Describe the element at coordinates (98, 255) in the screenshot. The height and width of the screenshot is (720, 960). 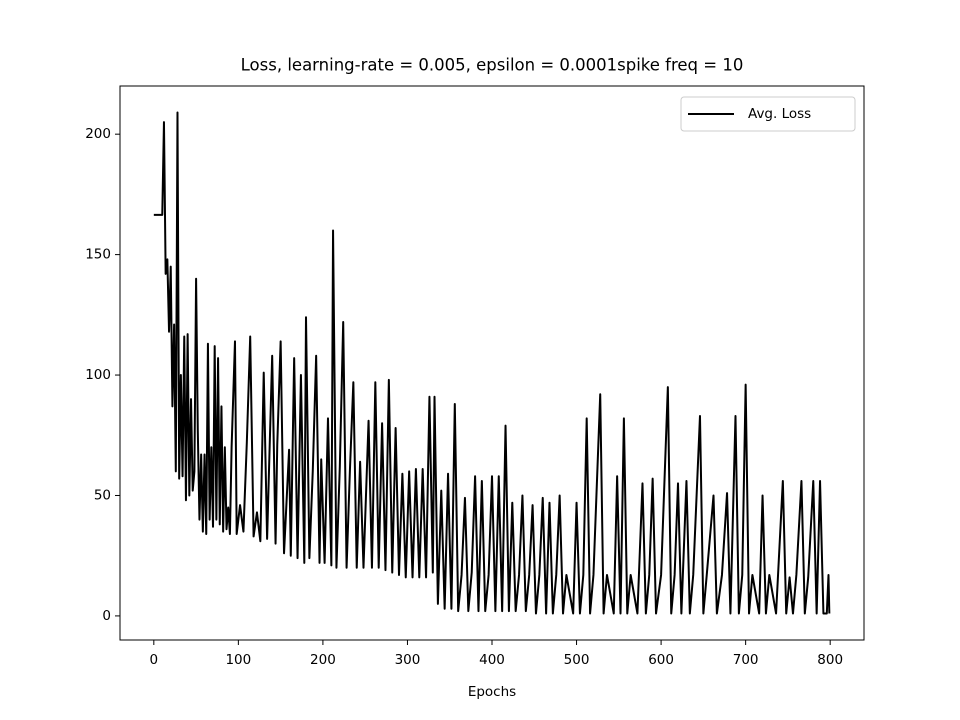
I see `y-tick-label: 150` at that location.